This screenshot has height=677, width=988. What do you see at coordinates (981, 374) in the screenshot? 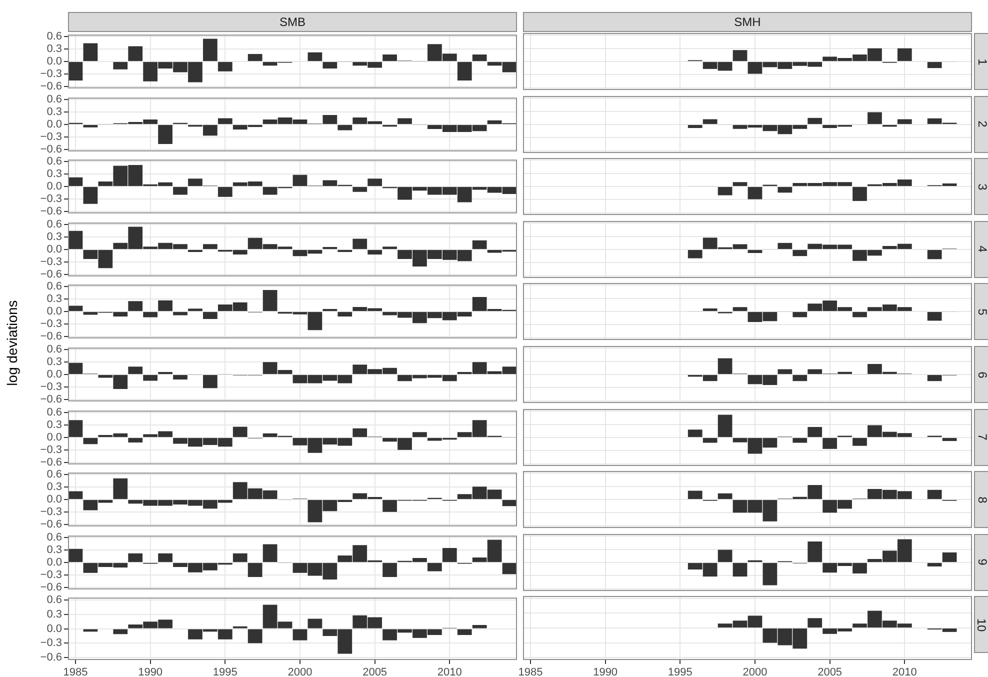
I see `text: 6` at bounding box center [981, 374].